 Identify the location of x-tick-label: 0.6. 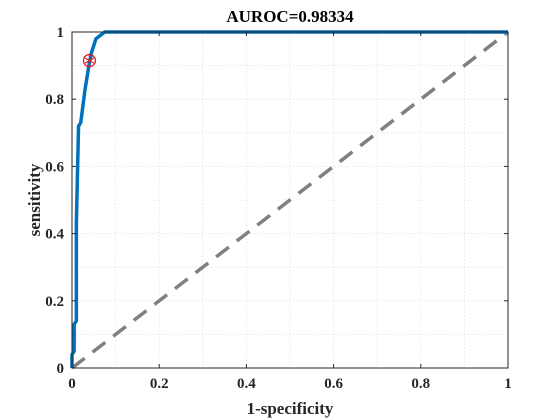
(333, 384).